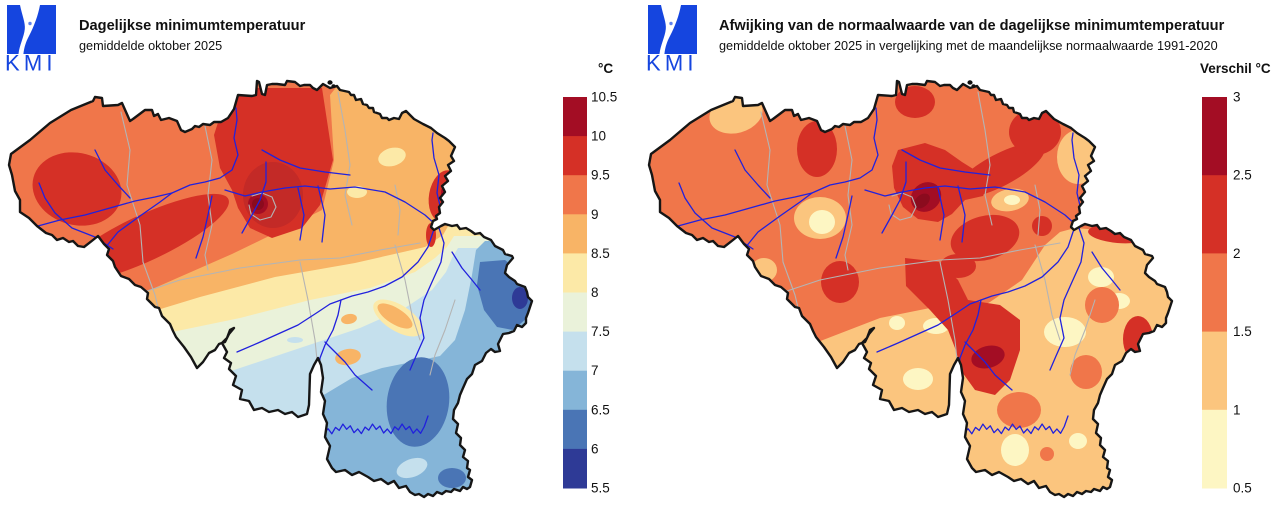 The width and height of the screenshot is (1280, 507). What do you see at coordinates (604, 97) in the screenshot?
I see `svg-text: 10.5` at bounding box center [604, 97].